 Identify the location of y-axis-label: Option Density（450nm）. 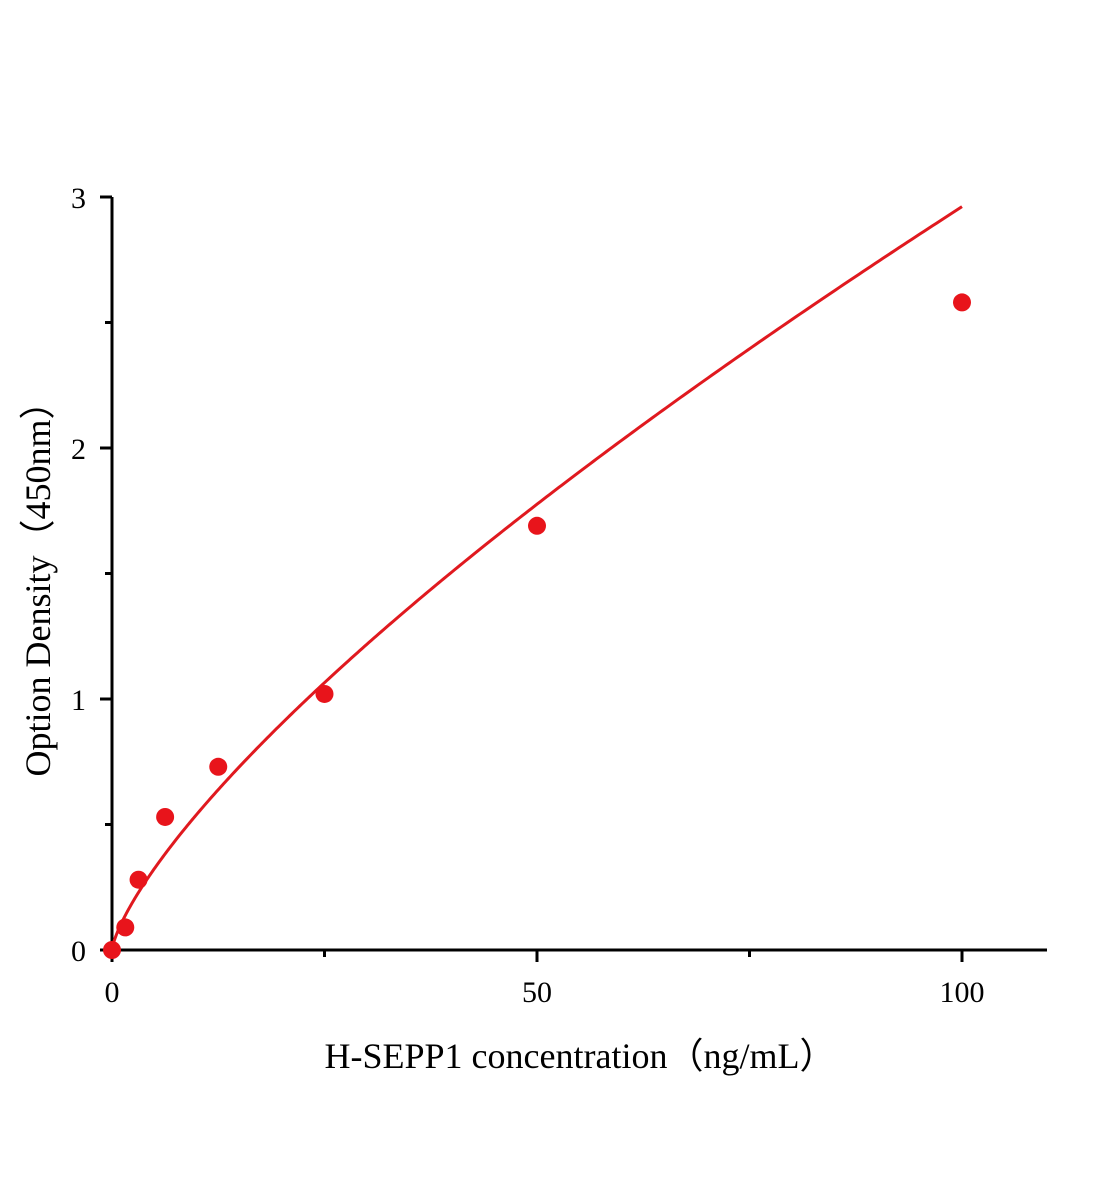
(38, 580).